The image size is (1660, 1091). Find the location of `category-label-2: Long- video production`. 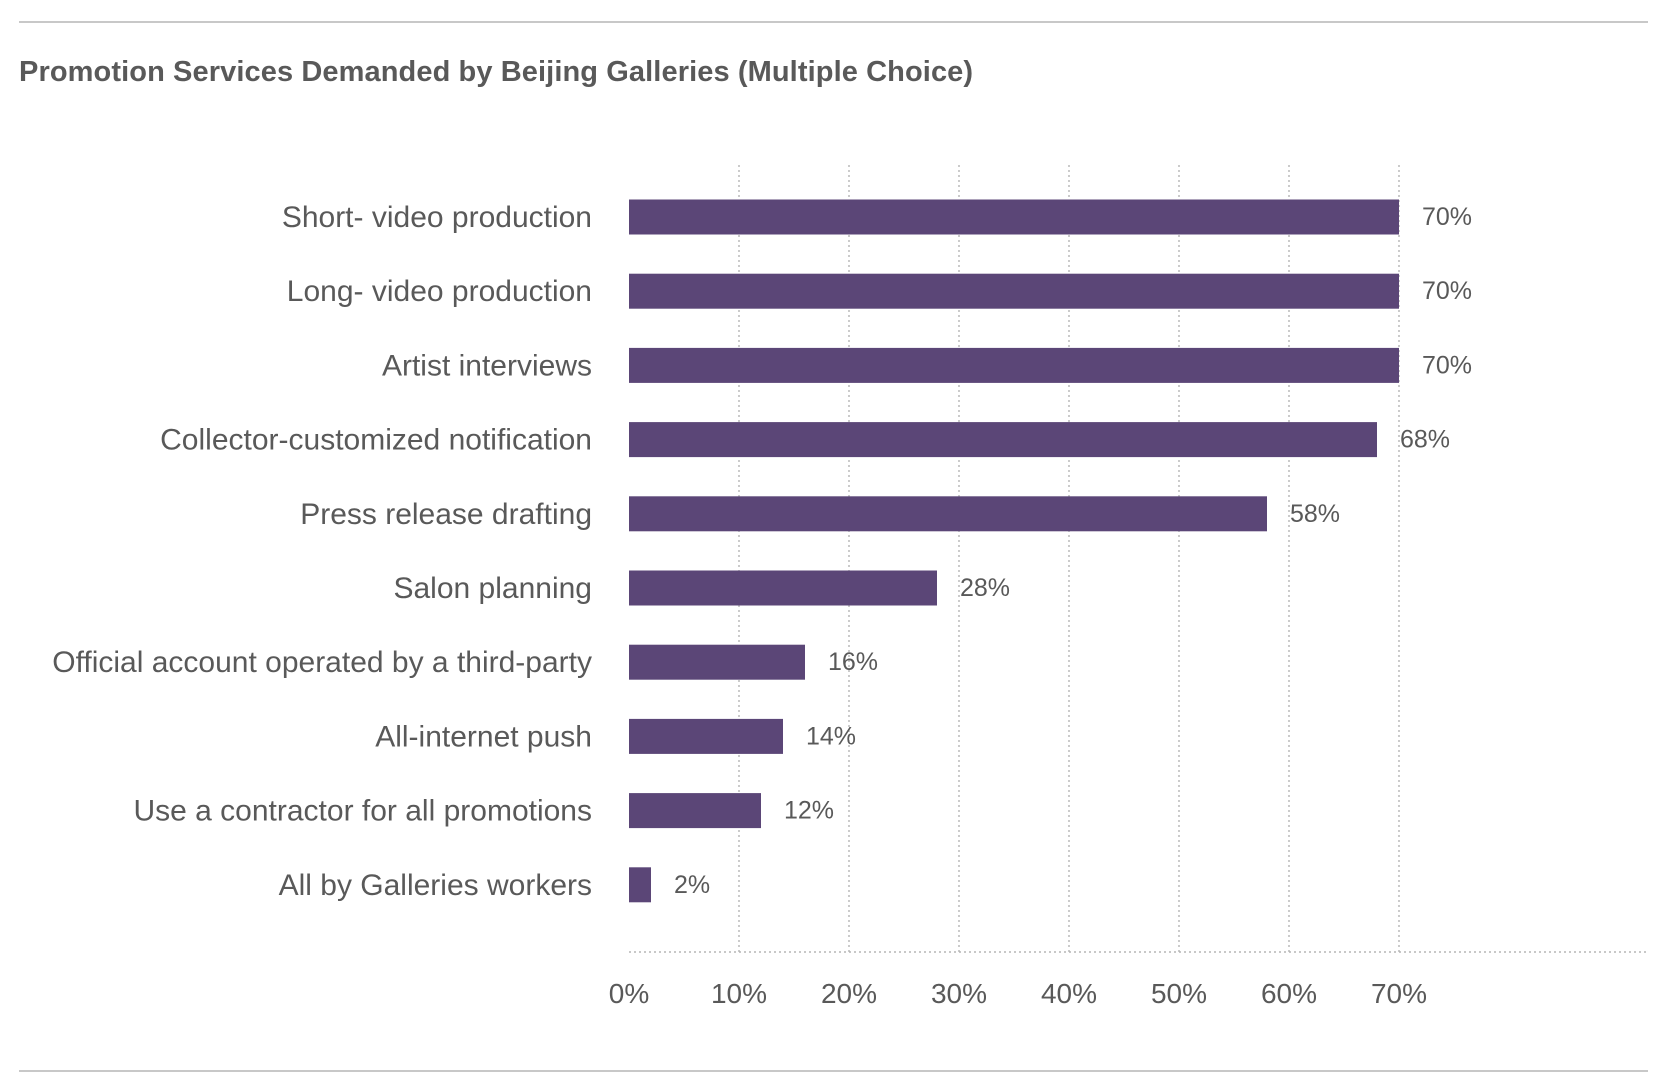

category-label-2: Long- video production is located at coordinates (439, 291).